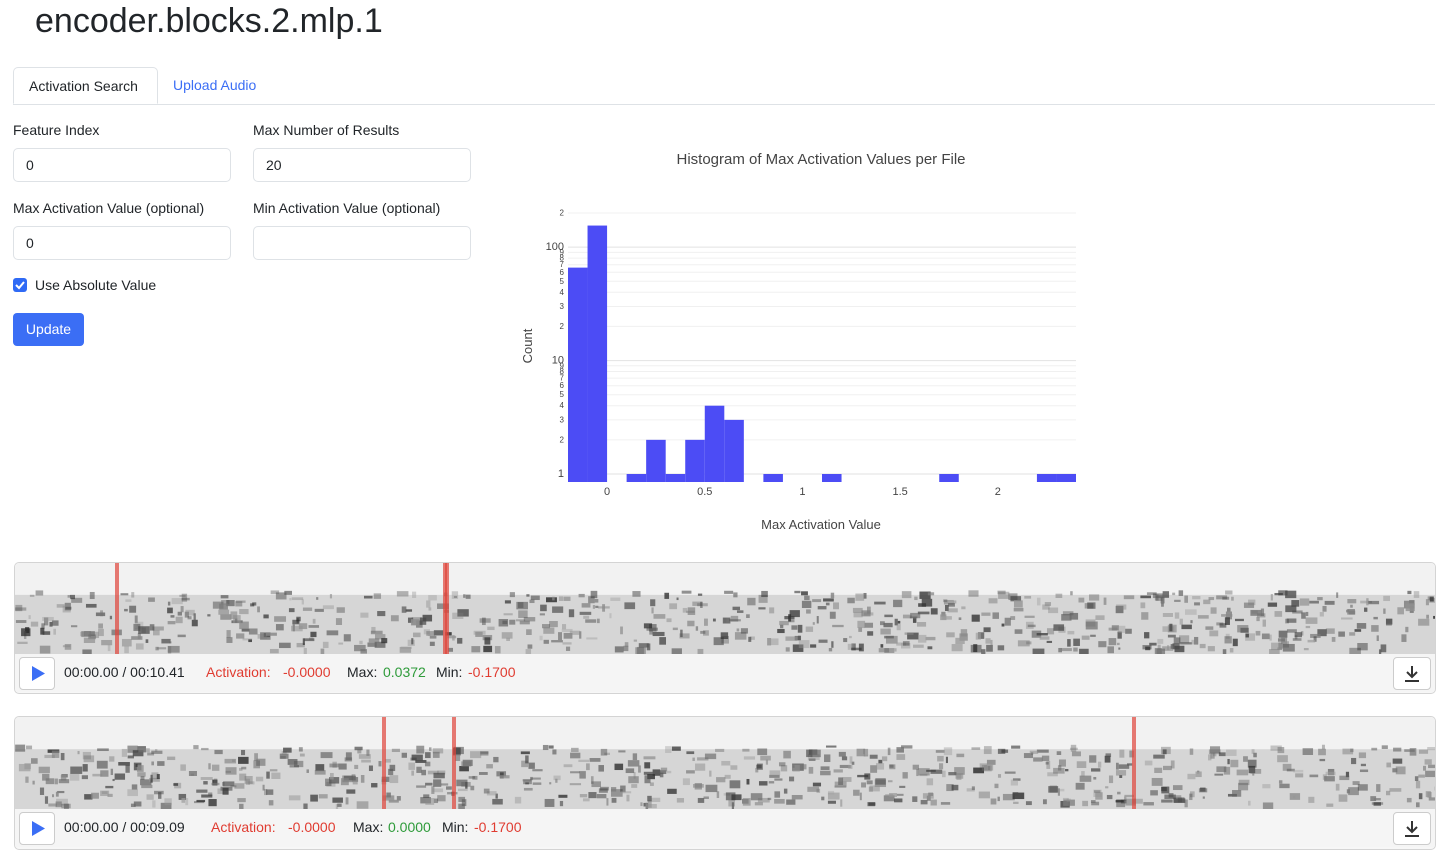 The image size is (1448, 862). Describe the element at coordinates (404, 672) in the screenshot. I see `max-value: 0.0372` at that location.